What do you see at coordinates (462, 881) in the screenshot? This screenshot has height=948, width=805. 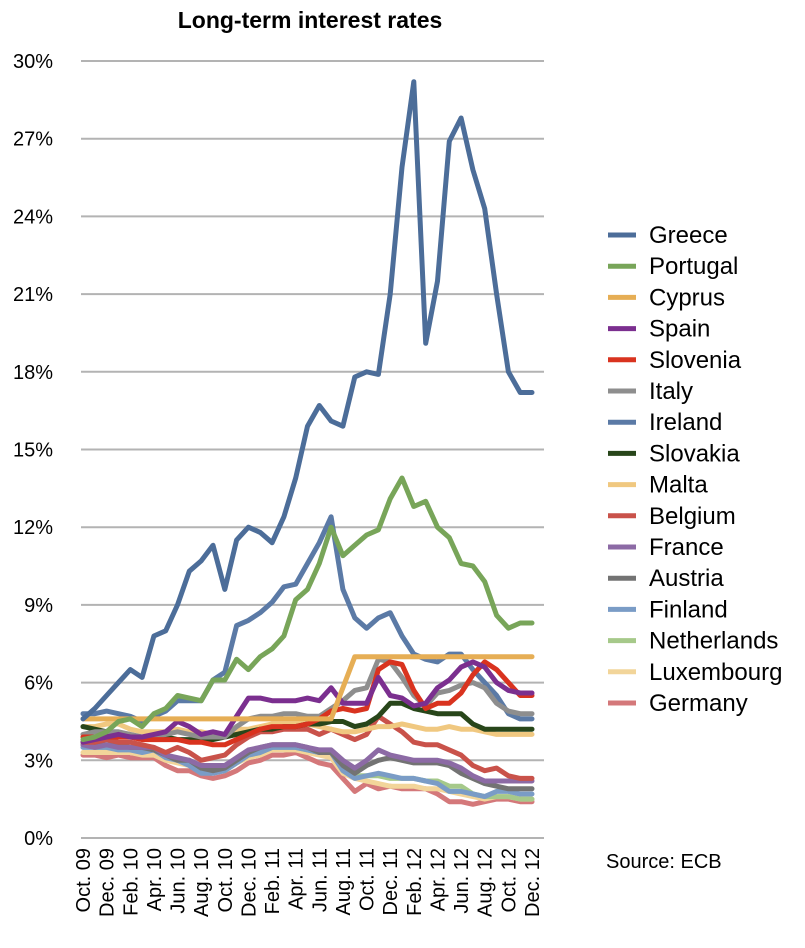 I see `x-tick-label: Jun. 12` at bounding box center [462, 881].